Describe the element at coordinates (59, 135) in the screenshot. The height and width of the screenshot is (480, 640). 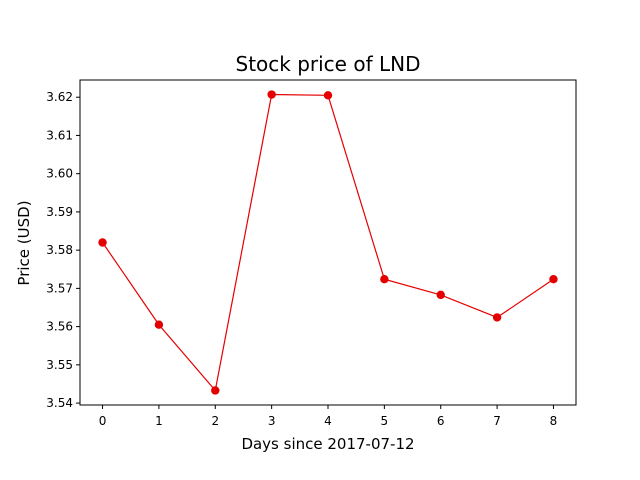
I see `y-tick-label: 3.61` at that location.